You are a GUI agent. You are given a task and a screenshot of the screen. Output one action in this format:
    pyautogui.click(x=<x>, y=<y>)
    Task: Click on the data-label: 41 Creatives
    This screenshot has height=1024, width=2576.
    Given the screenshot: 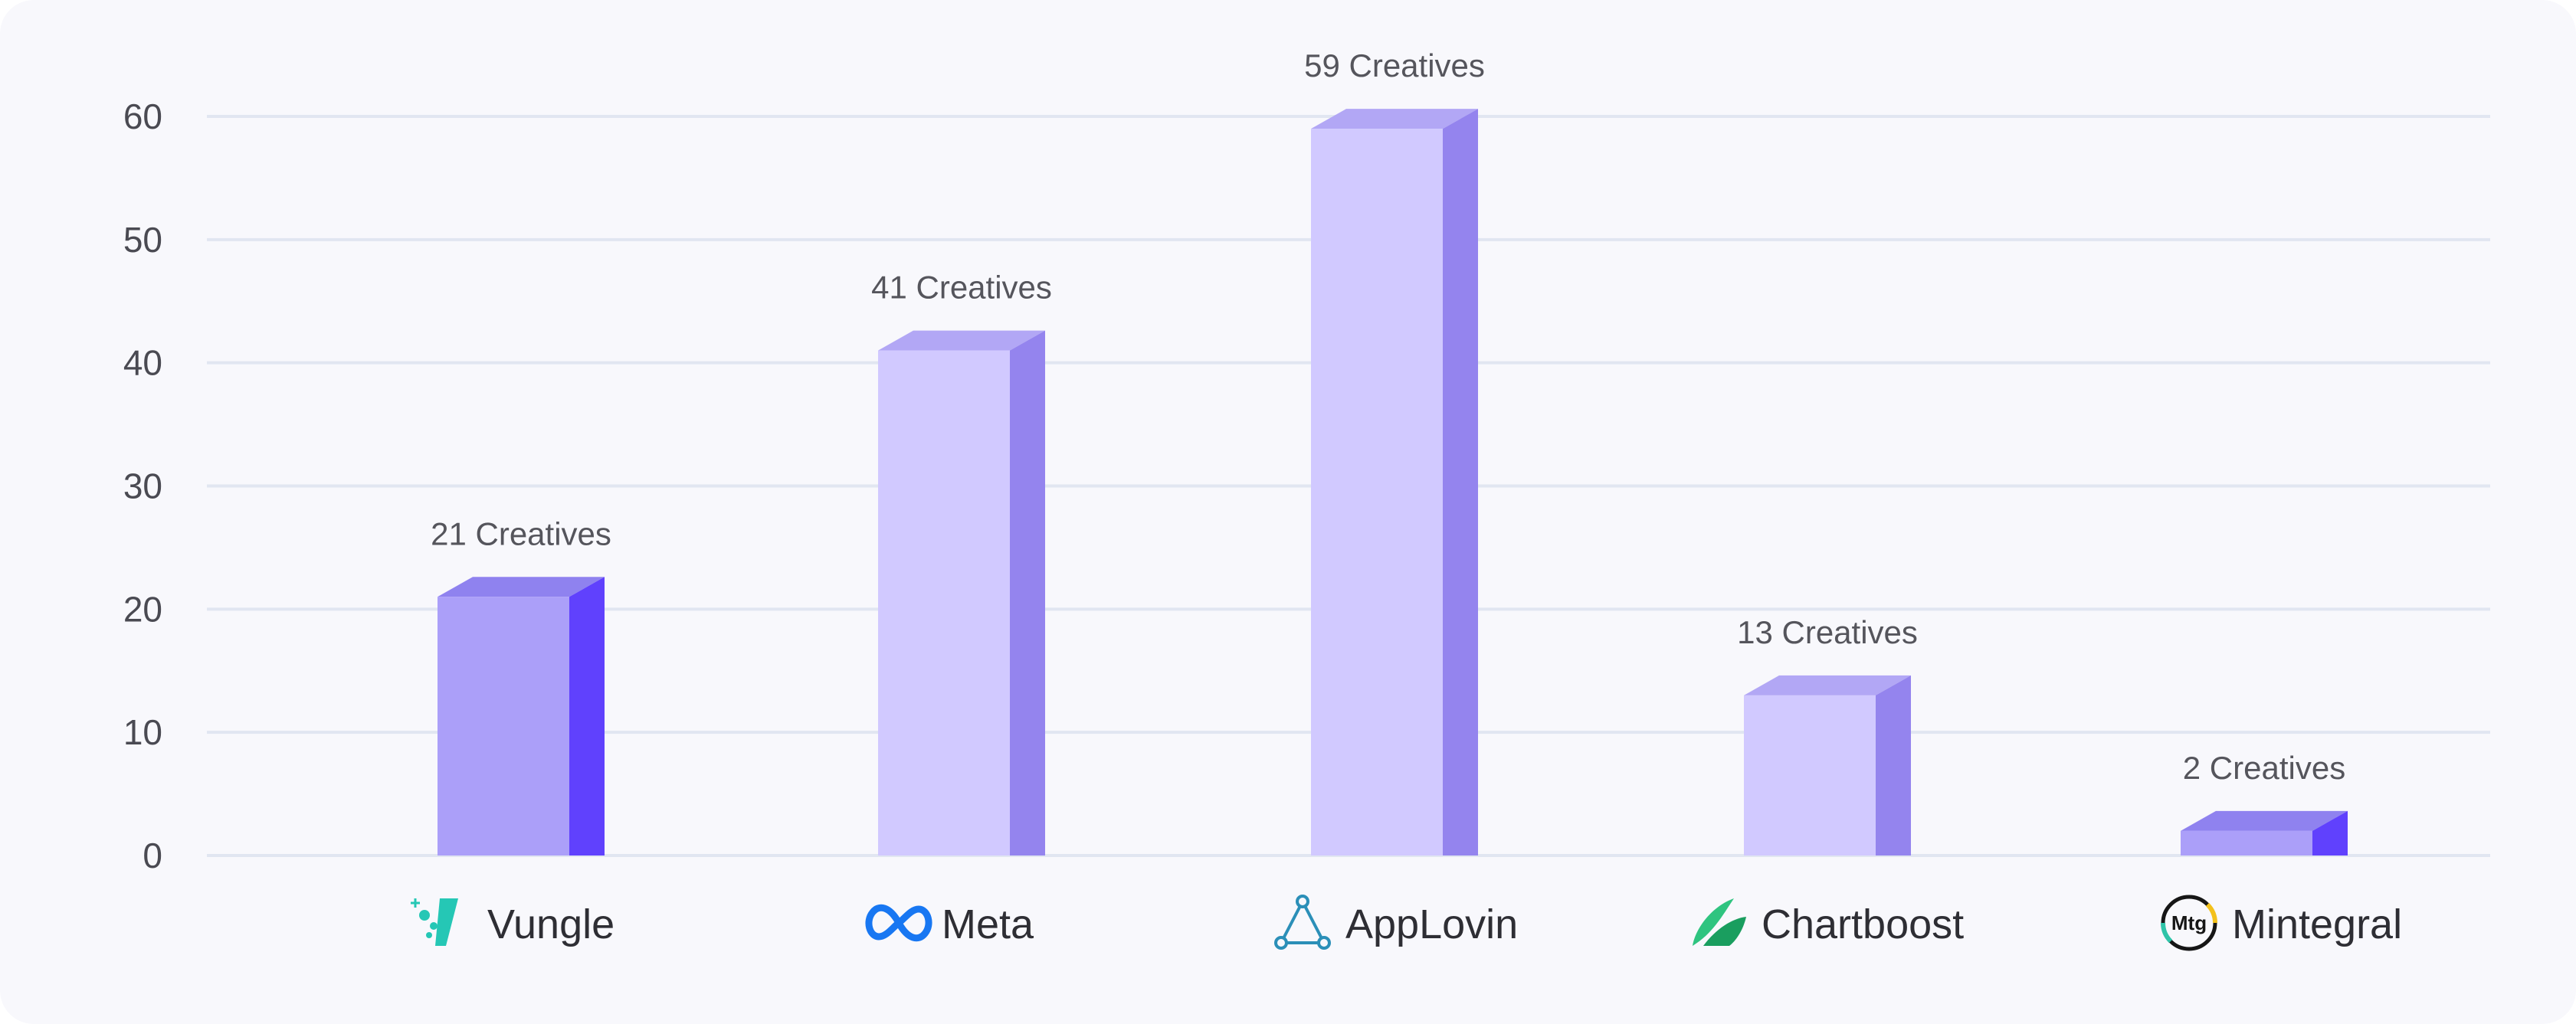 What is the action you would take?
    pyautogui.click(x=962, y=288)
    